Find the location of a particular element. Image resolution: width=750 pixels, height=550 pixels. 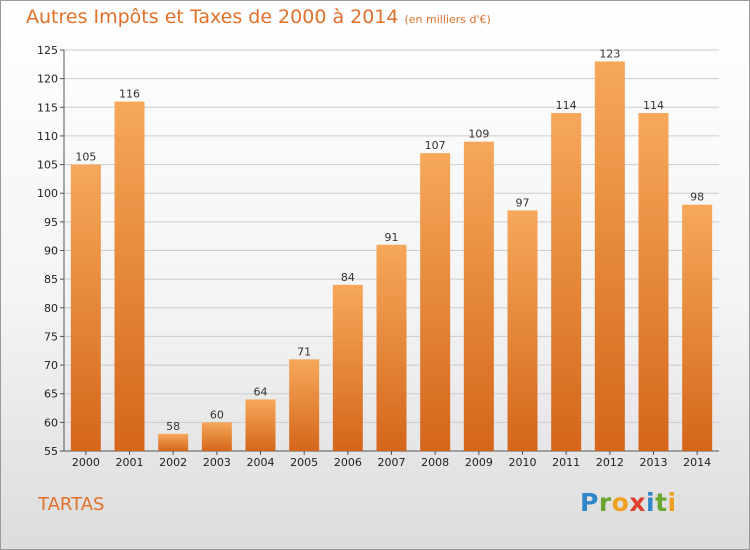

bar-value-label: 84 is located at coordinates (348, 277).